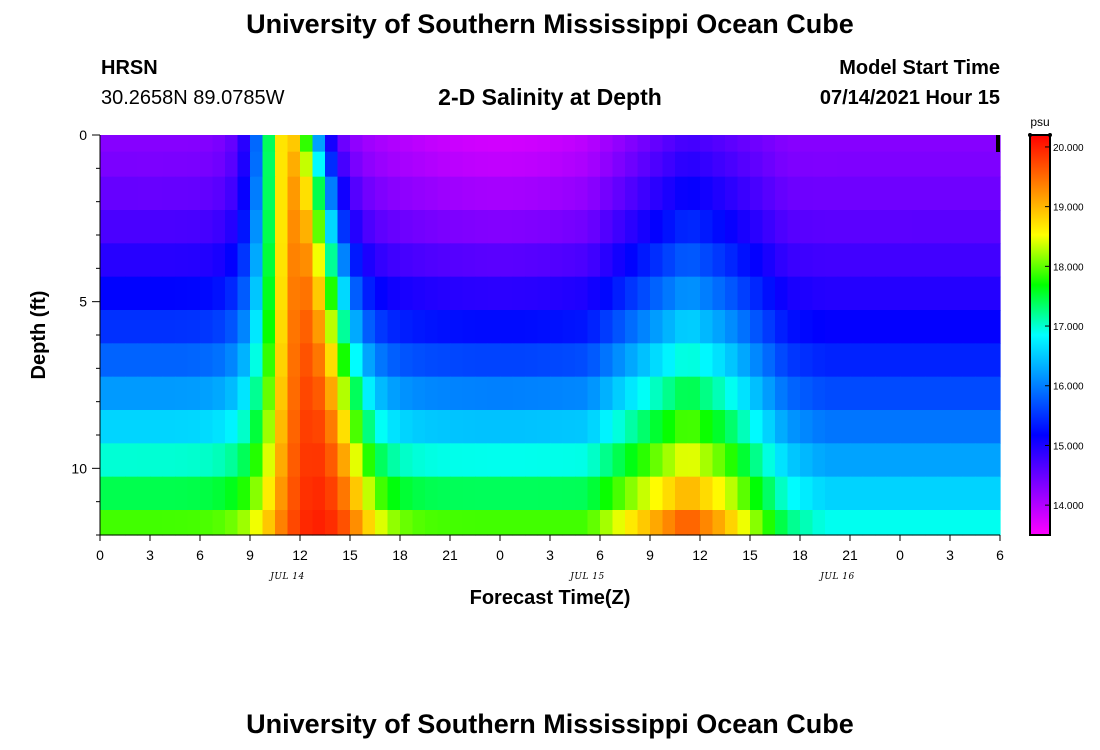 This screenshot has height=750, width=1100. Describe the element at coordinates (450, 555) in the screenshot. I see `x-tick-label: 21` at that location.